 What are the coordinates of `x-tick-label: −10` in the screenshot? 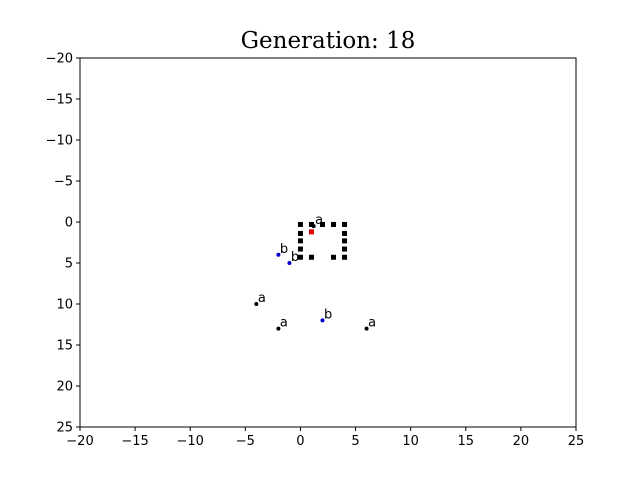 It's located at (190, 441).